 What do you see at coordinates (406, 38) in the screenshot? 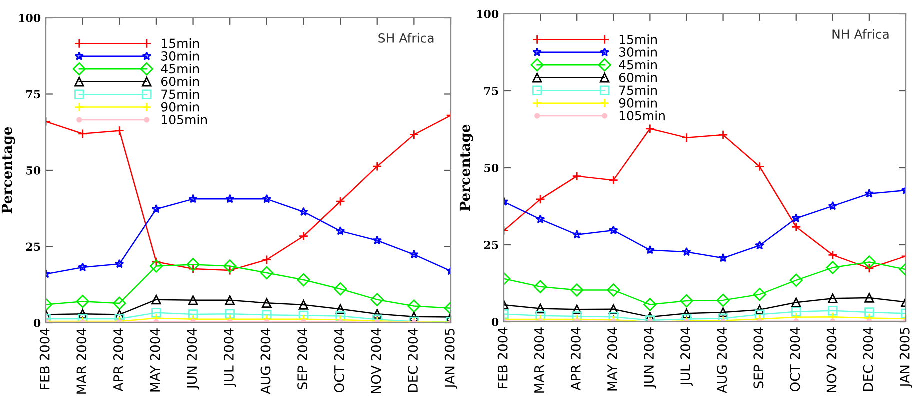
I see `annotation: SH Africa` at bounding box center [406, 38].